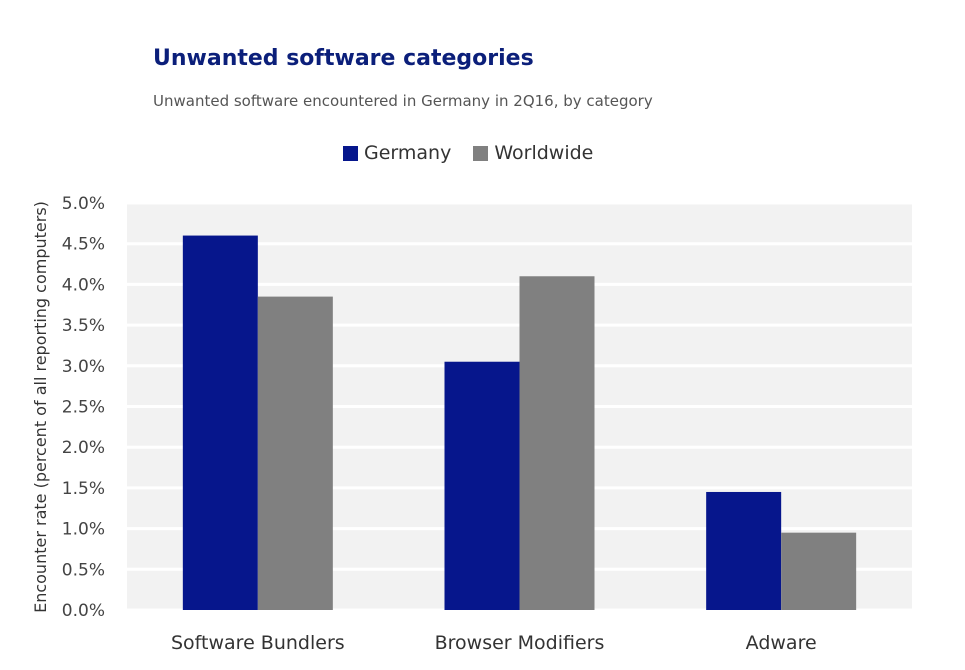  Describe the element at coordinates (744, 550) in the screenshot. I see `bar-germany-adware` at that location.